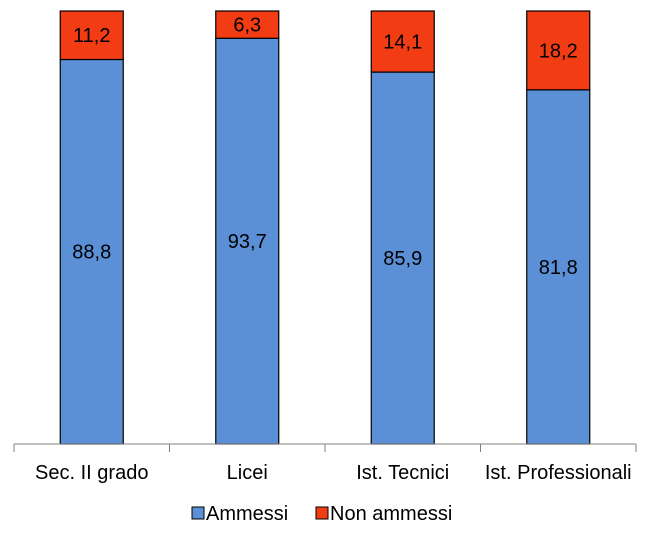 The height and width of the screenshot is (533, 647). What do you see at coordinates (247, 242) in the screenshot?
I see `data-label-ammessi-licei: 93,7` at bounding box center [247, 242].